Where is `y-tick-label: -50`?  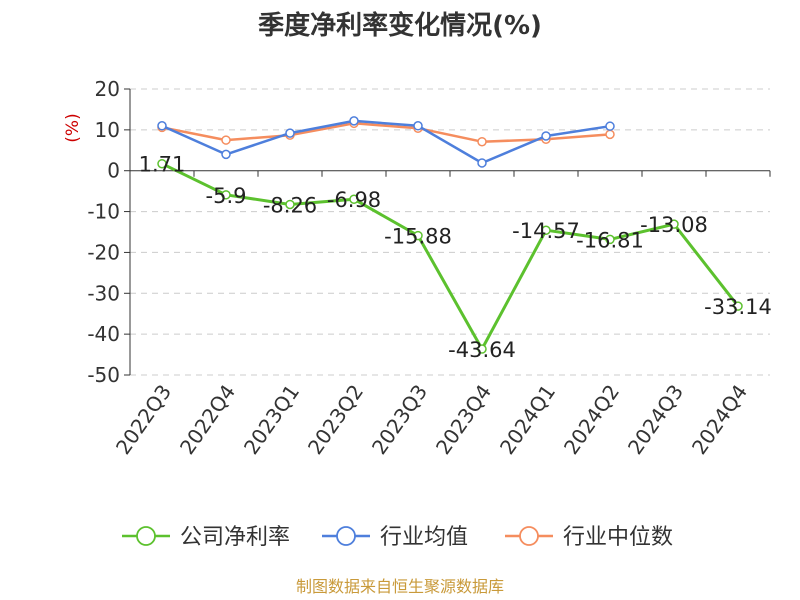 y-tick-label: -50 is located at coordinates (103, 375).